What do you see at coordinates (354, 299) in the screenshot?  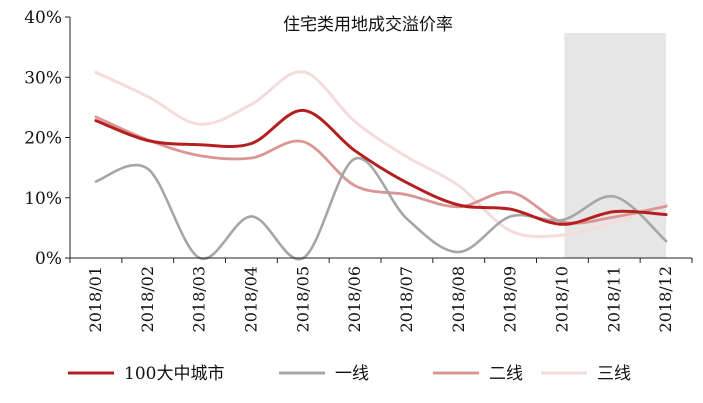 I see `x-tick-label: 2018/06` at bounding box center [354, 299].